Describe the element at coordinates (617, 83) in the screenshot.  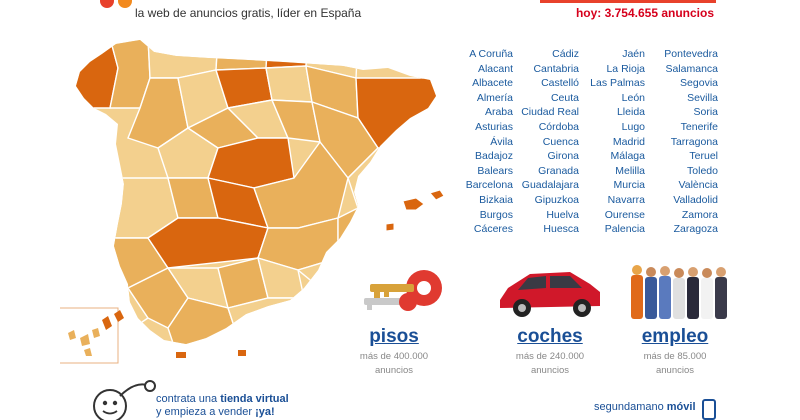
I see `province-link: Las Palmas` at that location.